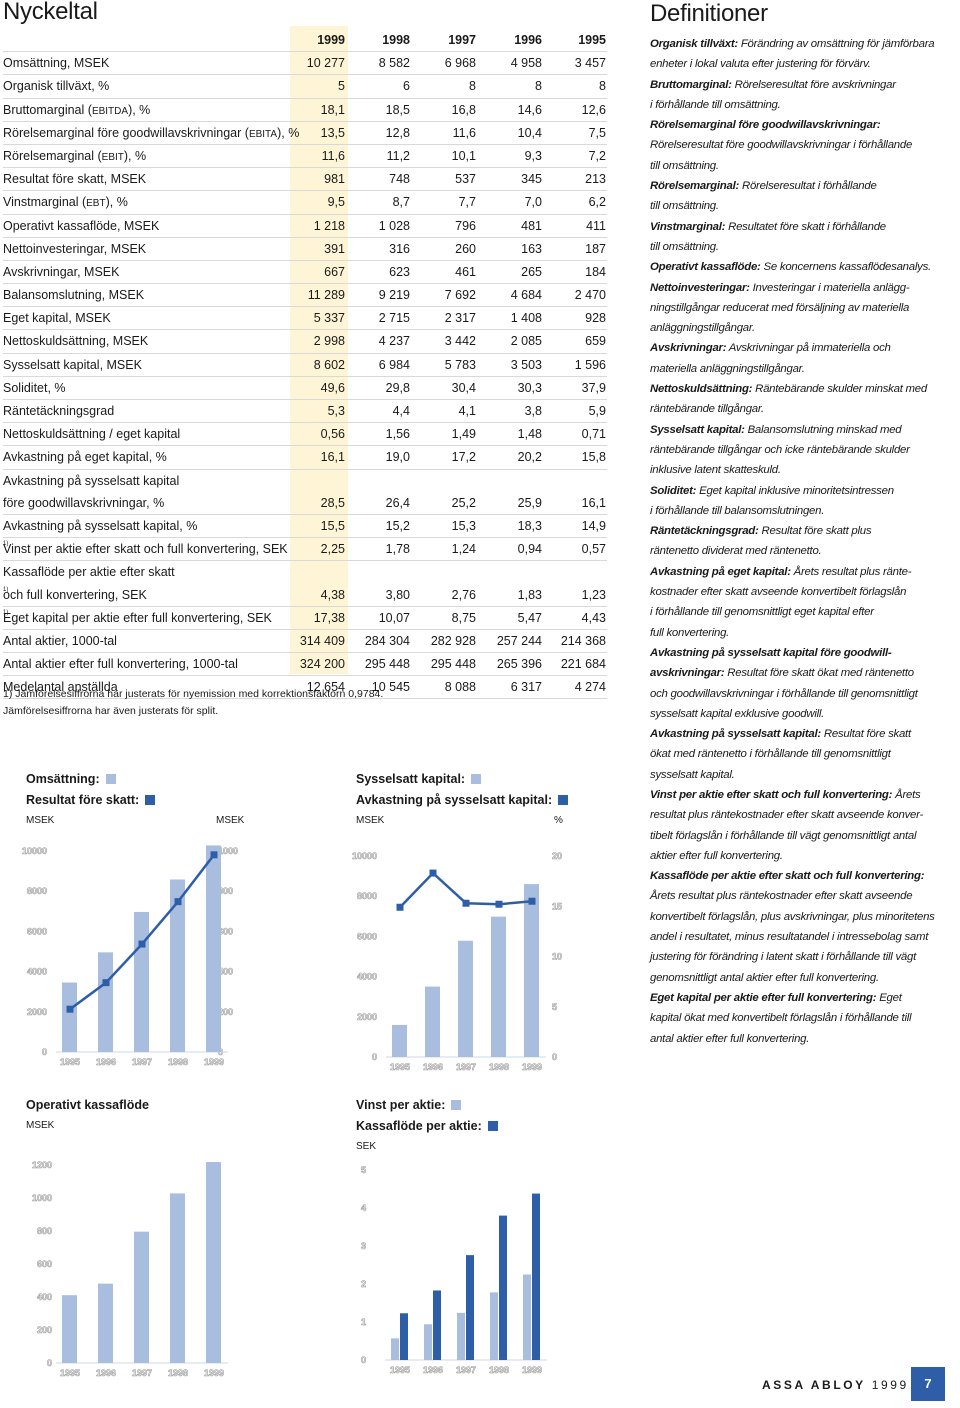 This screenshot has width=960, height=1408. Describe the element at coordinates (225, 972) in the screenshot. I see `y2-tick-label: 400` at that location.